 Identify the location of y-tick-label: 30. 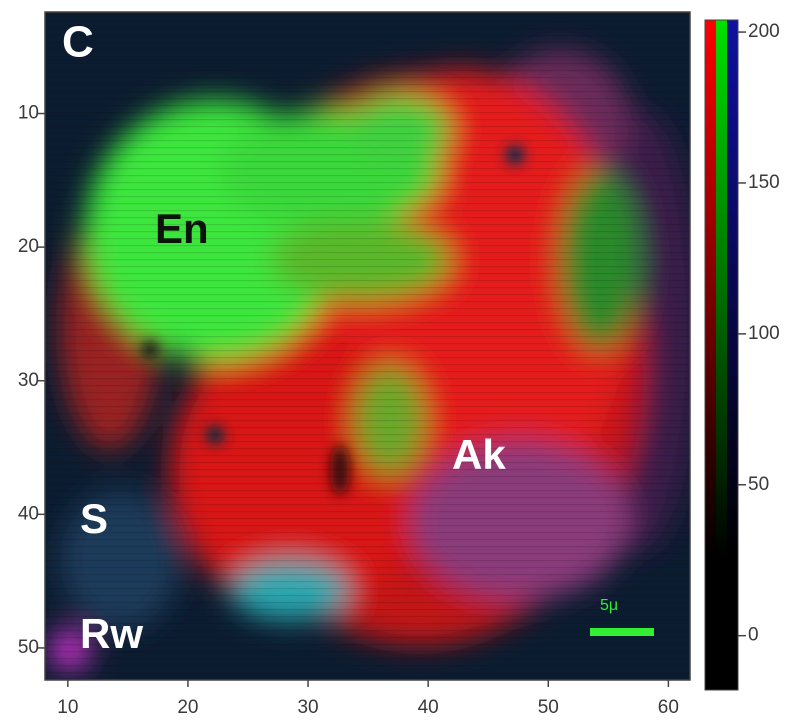
(28, 380).